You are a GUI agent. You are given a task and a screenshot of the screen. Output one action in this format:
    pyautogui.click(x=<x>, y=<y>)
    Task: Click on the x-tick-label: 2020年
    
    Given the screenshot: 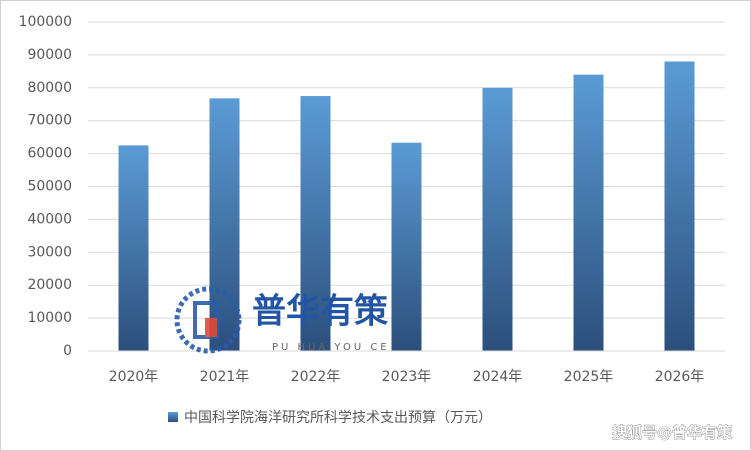 What is the action you would take?
    pyautogui.click(x=134, y=377)
    